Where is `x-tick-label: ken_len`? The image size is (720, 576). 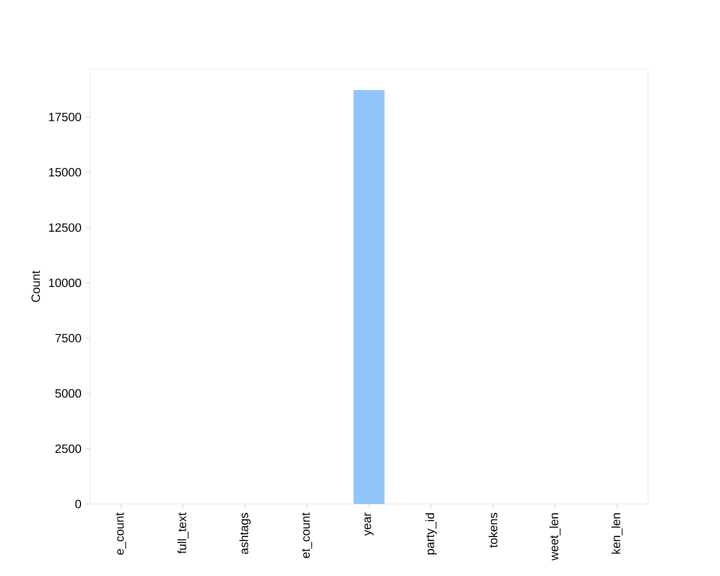 x-tick-label: ken_len is located at coordinates (617, 533).